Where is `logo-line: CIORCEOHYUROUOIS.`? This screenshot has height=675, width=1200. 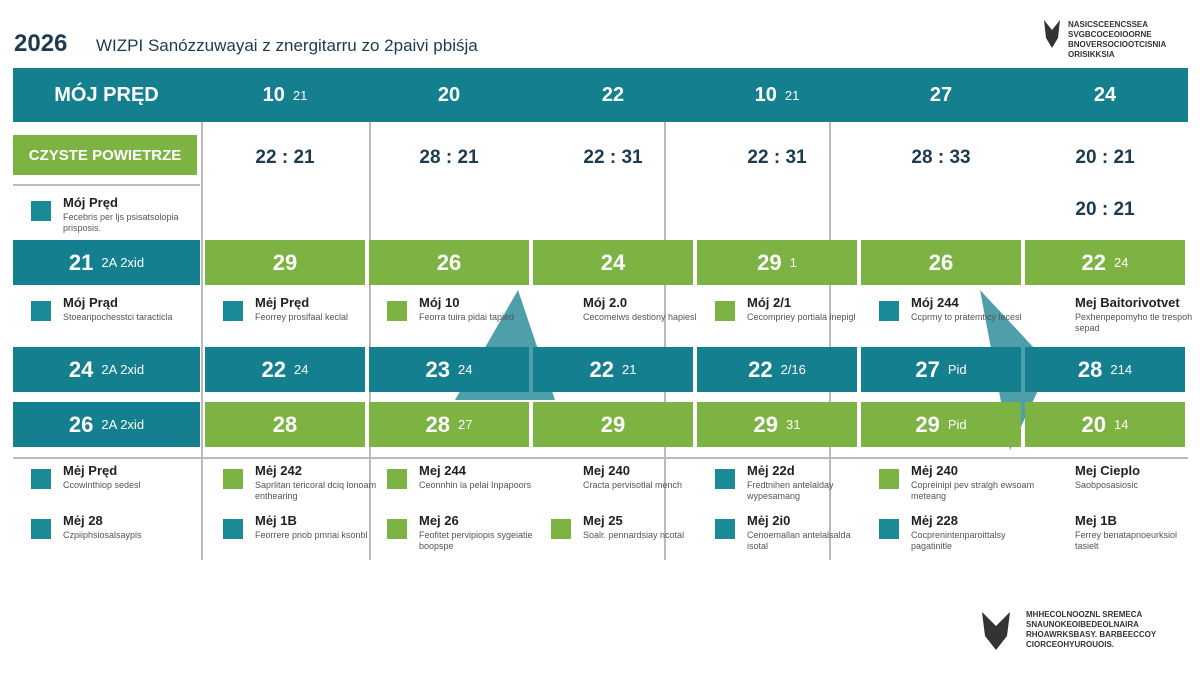 logo-line: CIORCEOHYUROUOIS. is located at coordinates (1070, 644).